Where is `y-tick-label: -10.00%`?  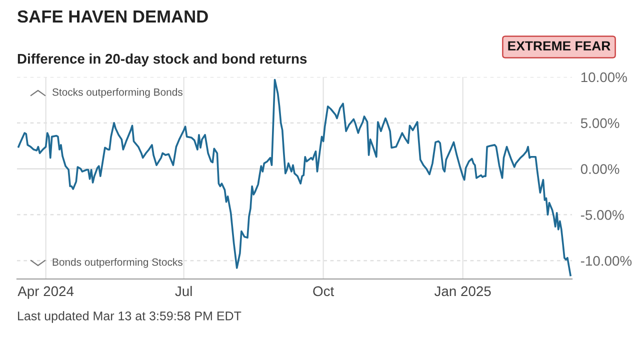 y-tick-label: -10.00% is located at coordinates (606, 261).